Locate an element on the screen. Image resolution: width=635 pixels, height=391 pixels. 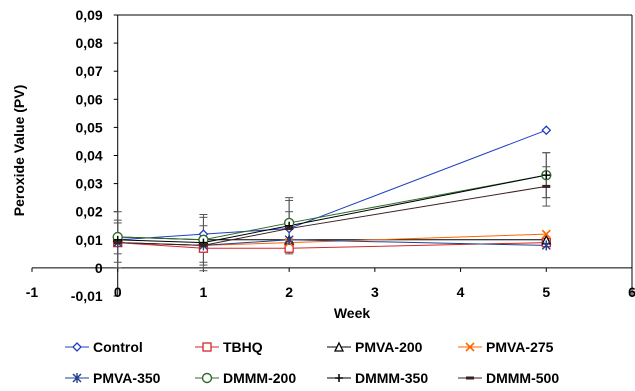
y-tick-label: 0,02 is located at coordinates (88, 212).